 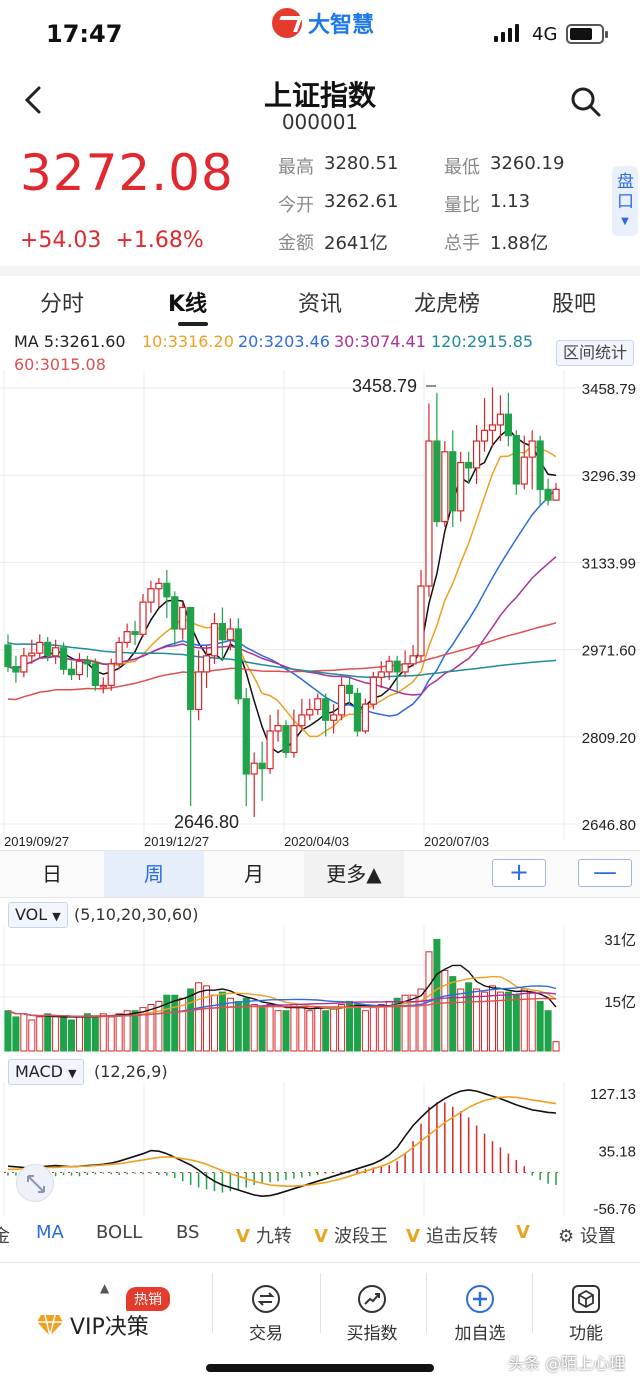 What do you see at coordinates (282, 660) in the screenshot?
I see `ma120-line` at bounding box center [282, 660].